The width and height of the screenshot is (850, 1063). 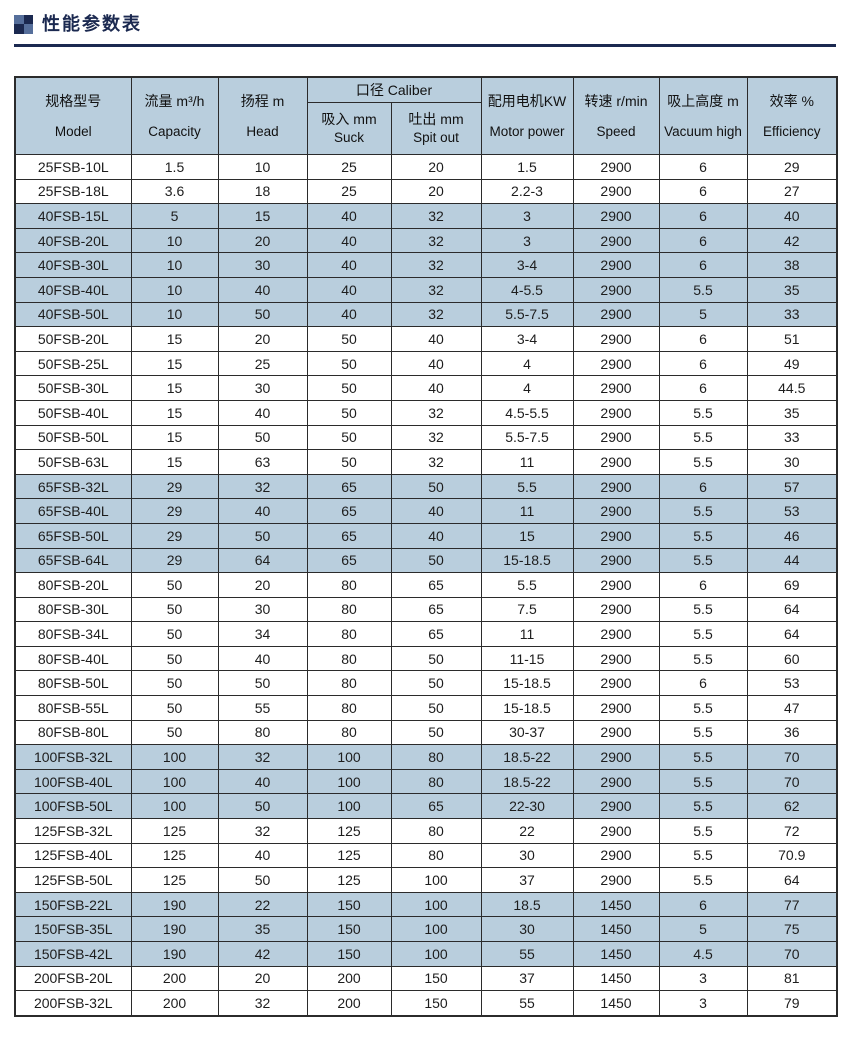 What do you see at coordinates (174, 757) in the screenshot?
I see `cell-capacity: 100` at bounding box center [174, 757].